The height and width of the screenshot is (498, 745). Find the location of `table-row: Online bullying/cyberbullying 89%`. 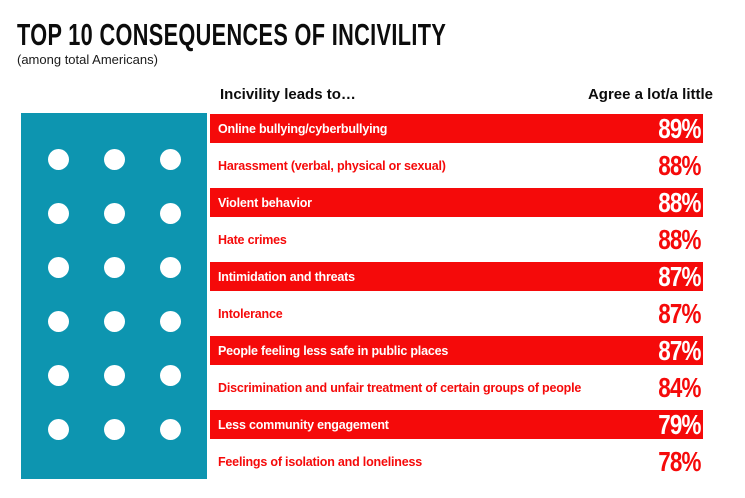

table-row: Online bullying/cyberbullying 89% is located at coordinates (456, 128).